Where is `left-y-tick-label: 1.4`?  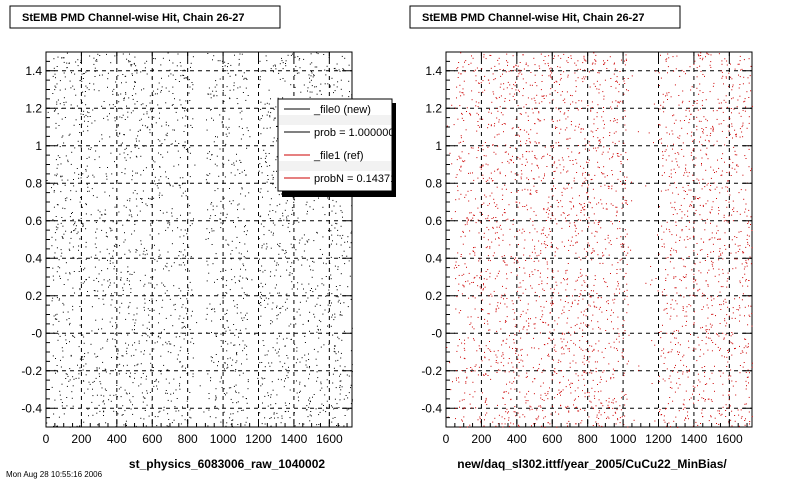
left-y-tick-label: 1.4 is located at coordinates (33, 71).